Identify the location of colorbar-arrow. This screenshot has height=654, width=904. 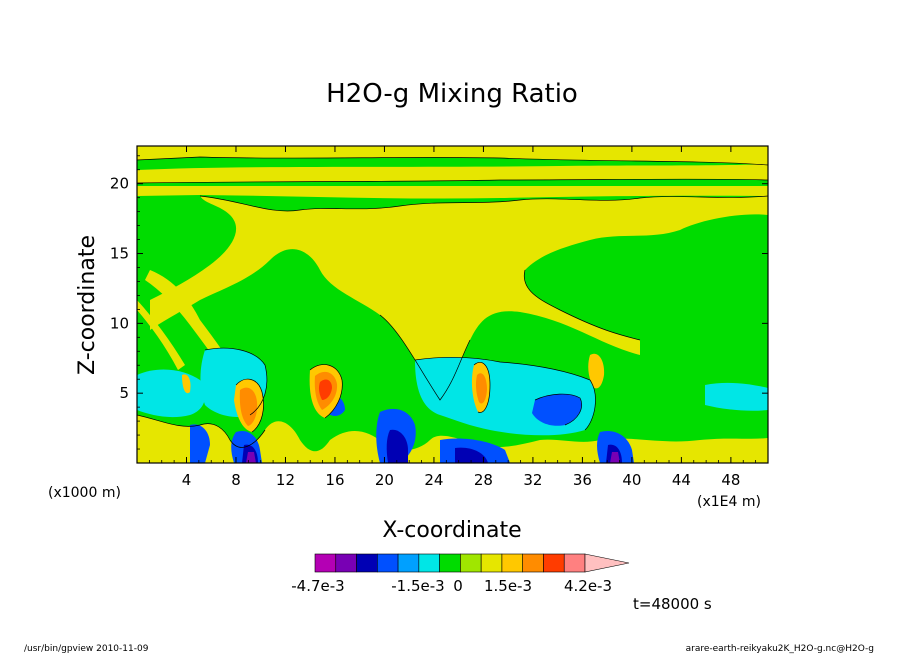
(607, 563).